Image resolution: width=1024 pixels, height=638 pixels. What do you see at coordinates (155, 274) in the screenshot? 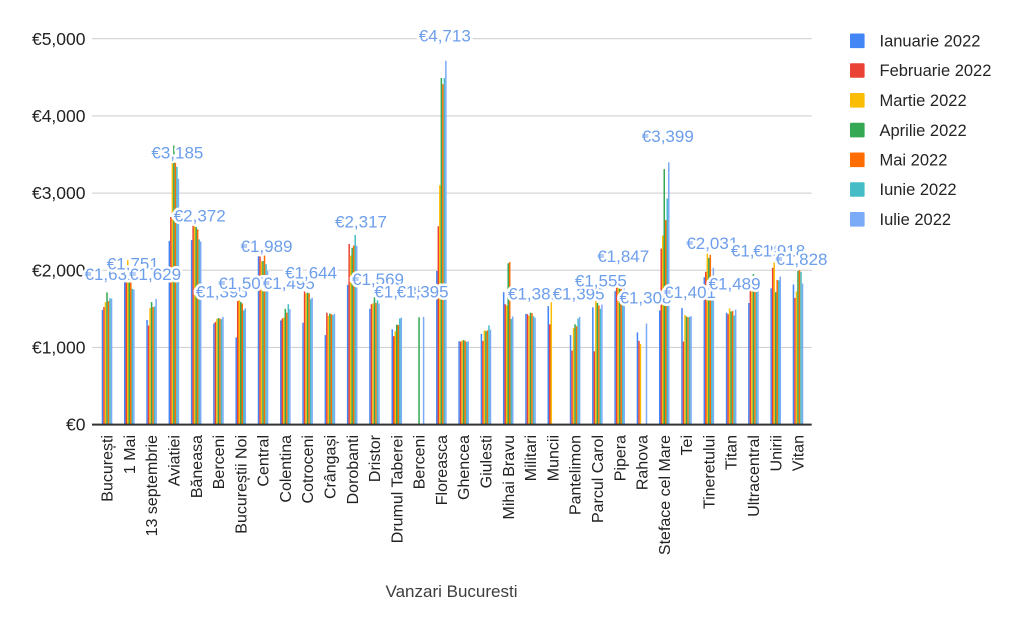
I see `svg-text: €1,629` at bounding box center [155, 274].